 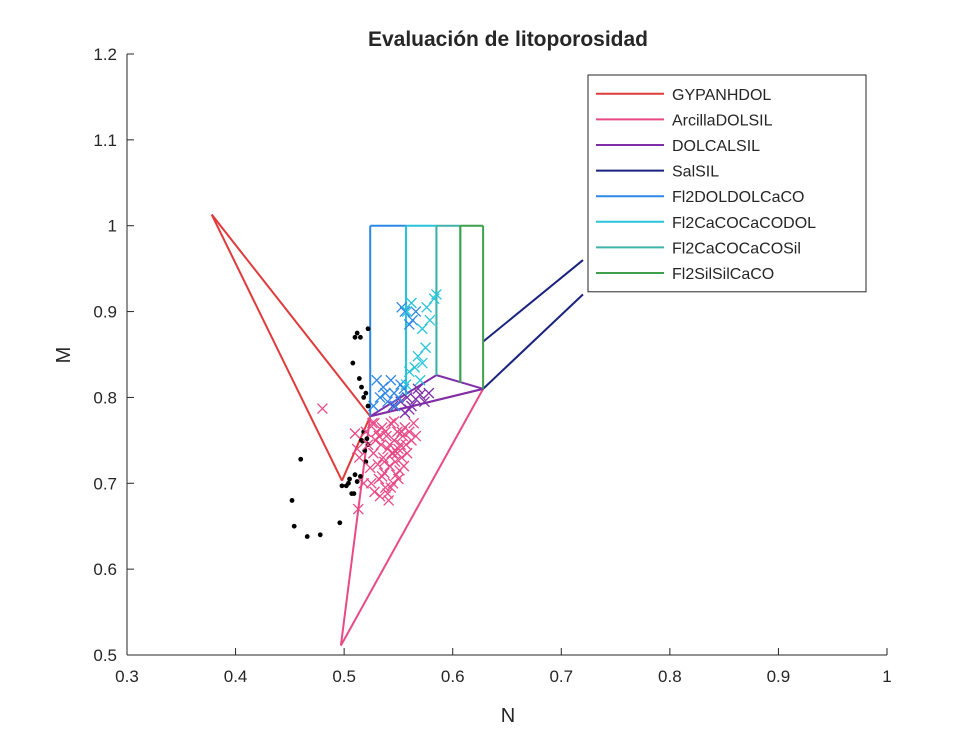 What do you see at coordinates (736, 248) in the screenshot?
I see `legend-entry-label: Fl2CaCOCaCOSil` at bounding box center [736, 248].